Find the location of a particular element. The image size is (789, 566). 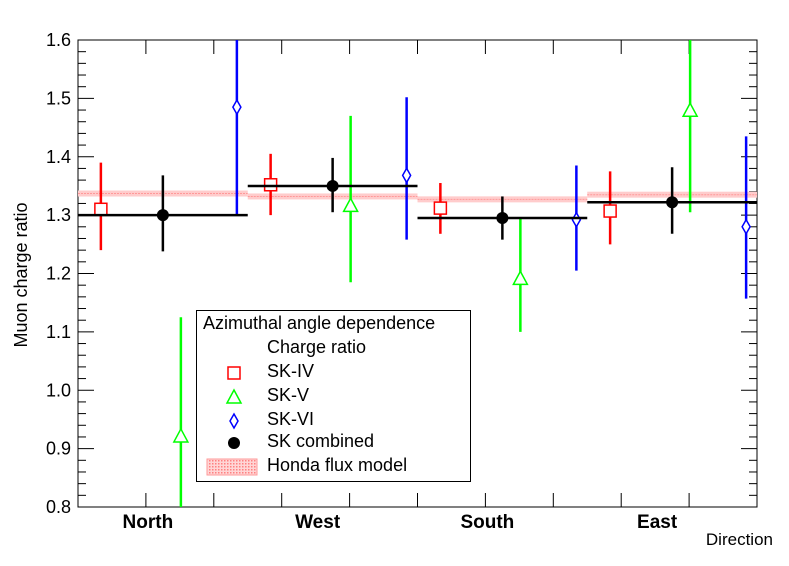

legend-label-sk6: SK-VI is located at coordinates (291, 419).